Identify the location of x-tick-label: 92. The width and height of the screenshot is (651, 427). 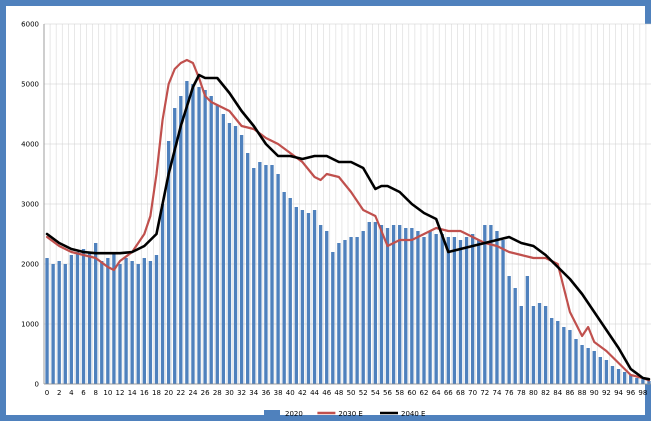
(606, 393).